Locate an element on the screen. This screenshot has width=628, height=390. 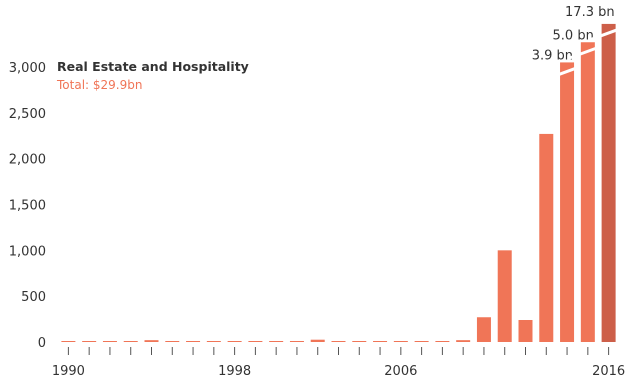
value-label-2014: 3.9 bn is located at coordinates (552, 55).